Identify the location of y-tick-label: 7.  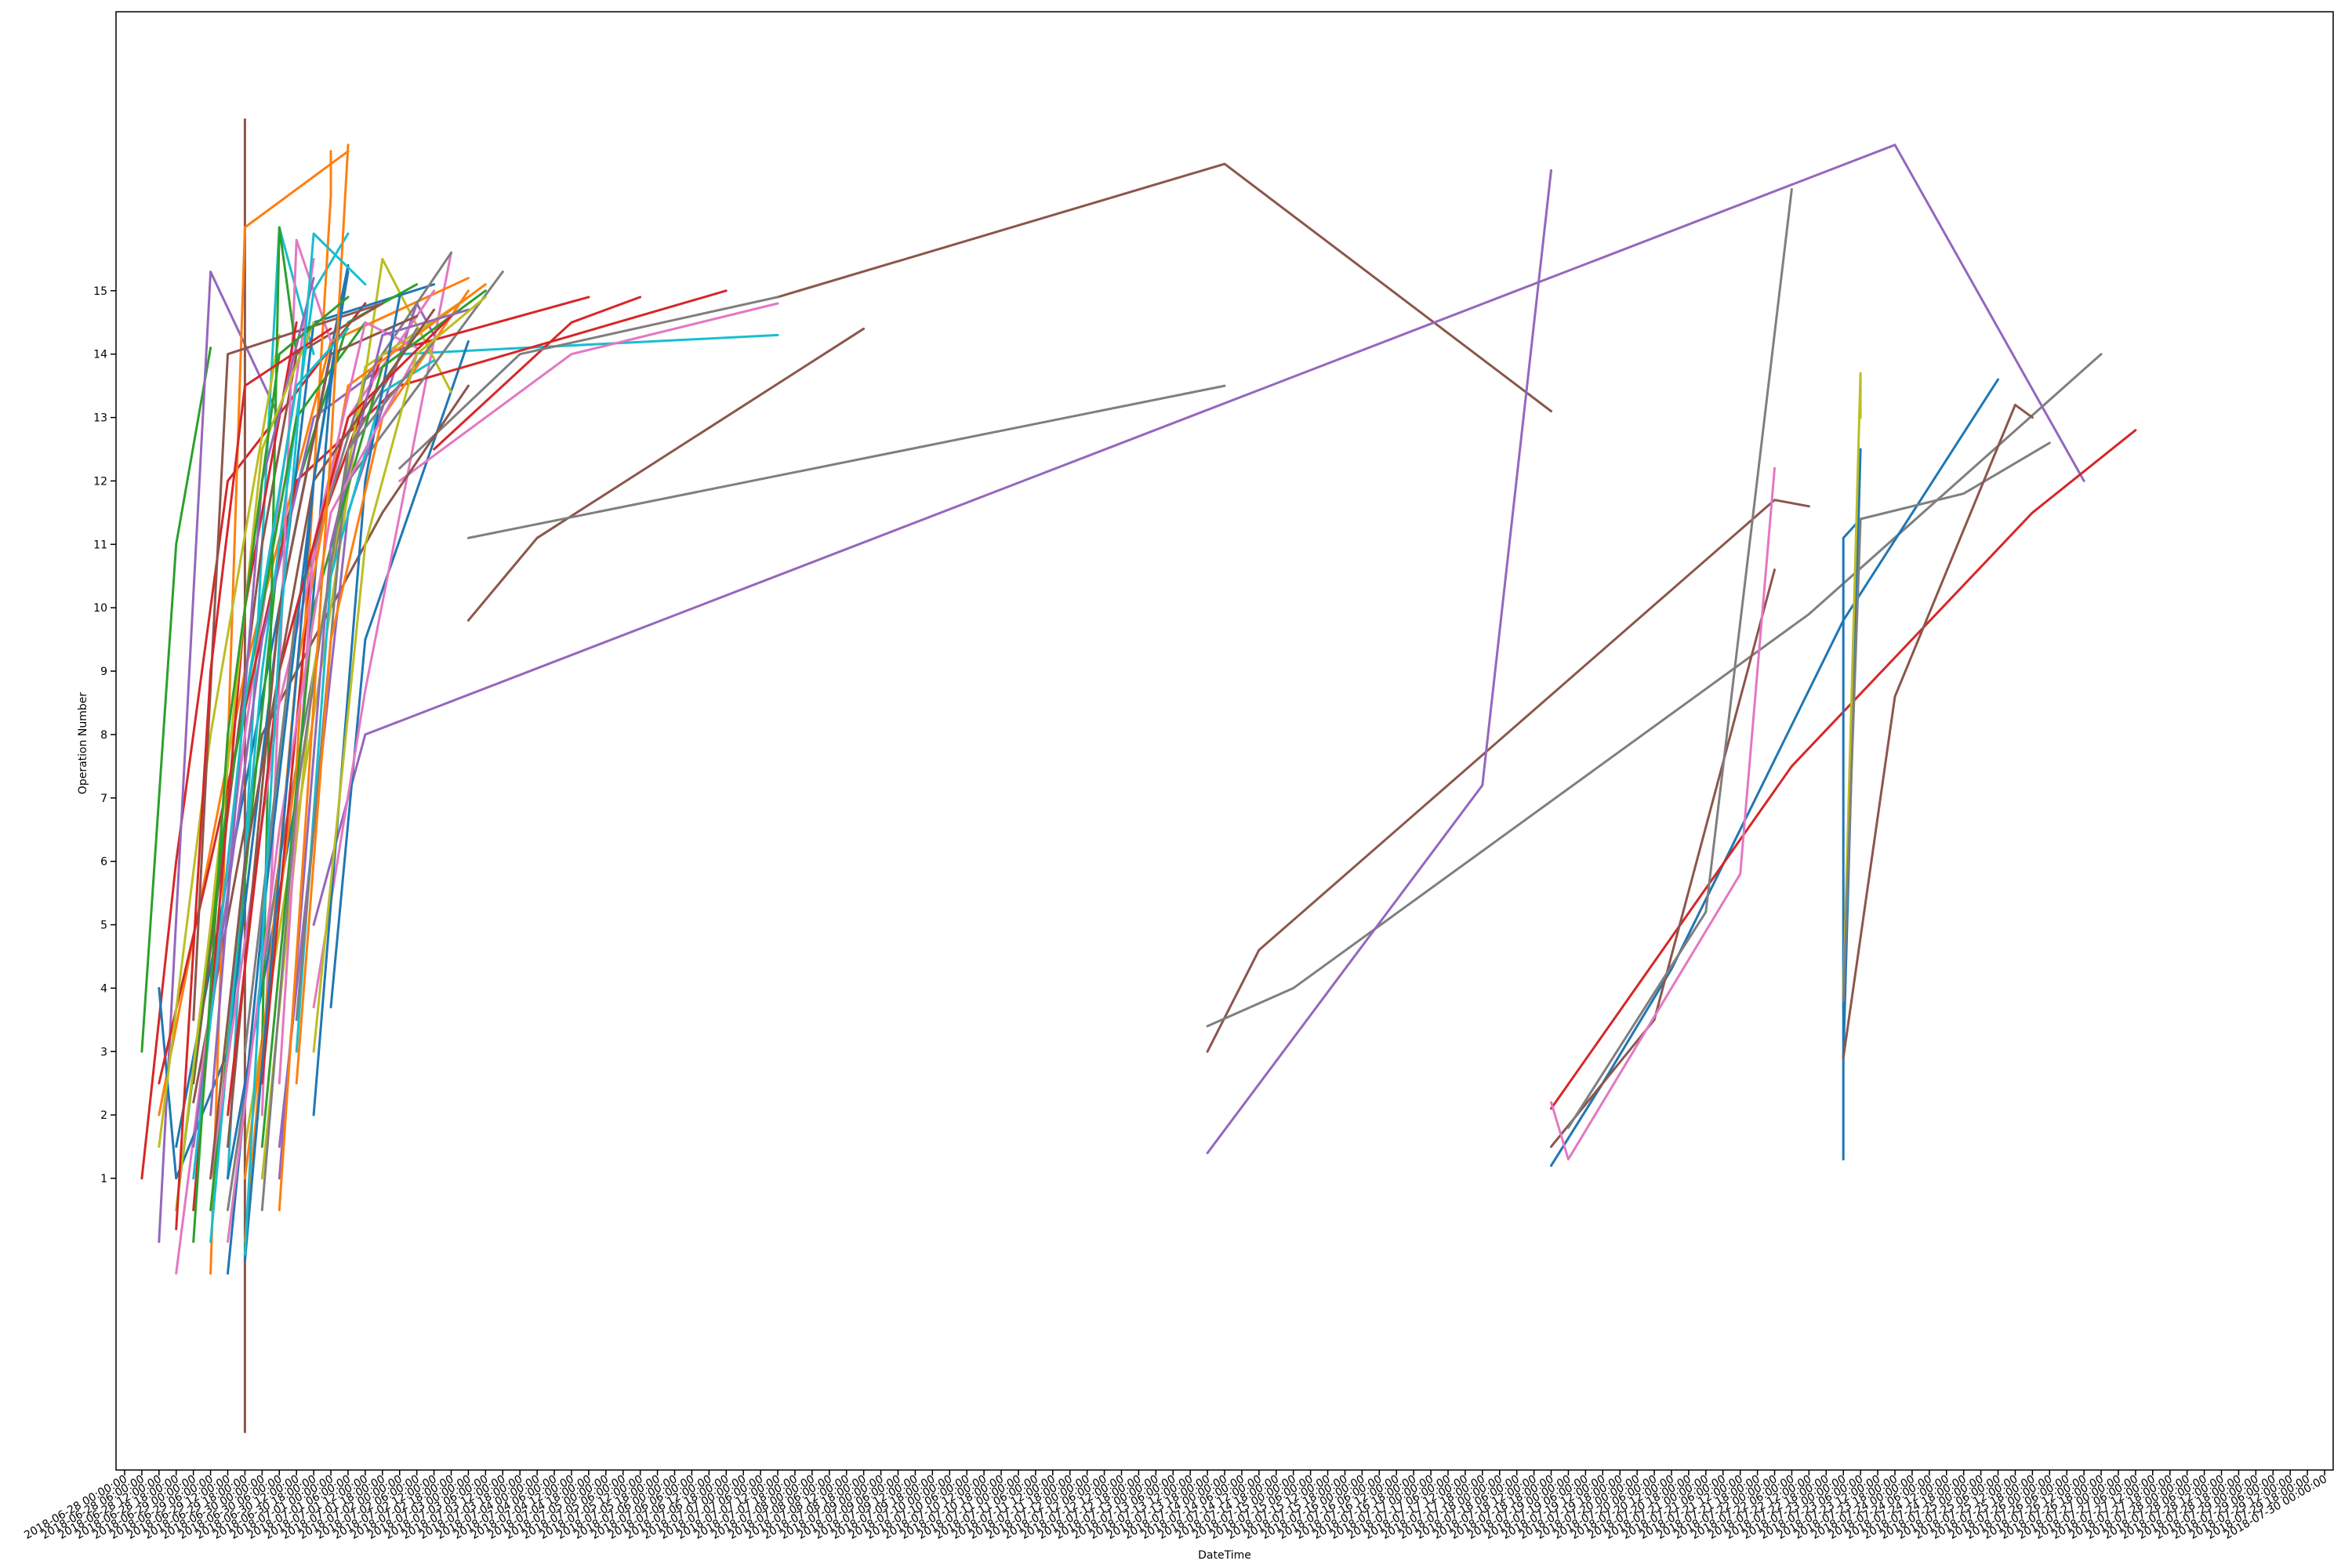
(103, 799).